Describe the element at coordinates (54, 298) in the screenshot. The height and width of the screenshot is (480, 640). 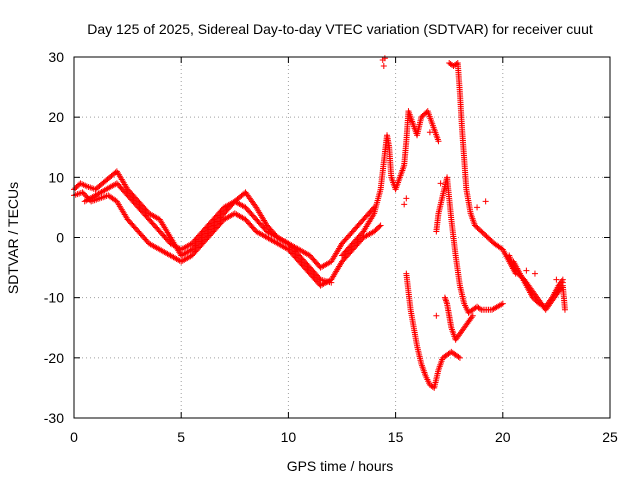
I see `y-tick-label: -10` at that location.